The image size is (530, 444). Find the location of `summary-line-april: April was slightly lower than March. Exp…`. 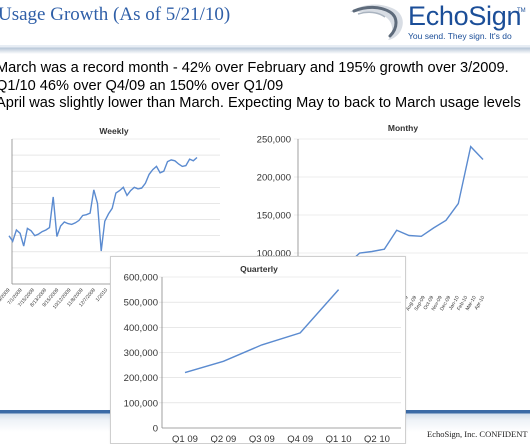

summary-line-april: April was slightly lower than March. Exp… is located at coordinates (260, 103).